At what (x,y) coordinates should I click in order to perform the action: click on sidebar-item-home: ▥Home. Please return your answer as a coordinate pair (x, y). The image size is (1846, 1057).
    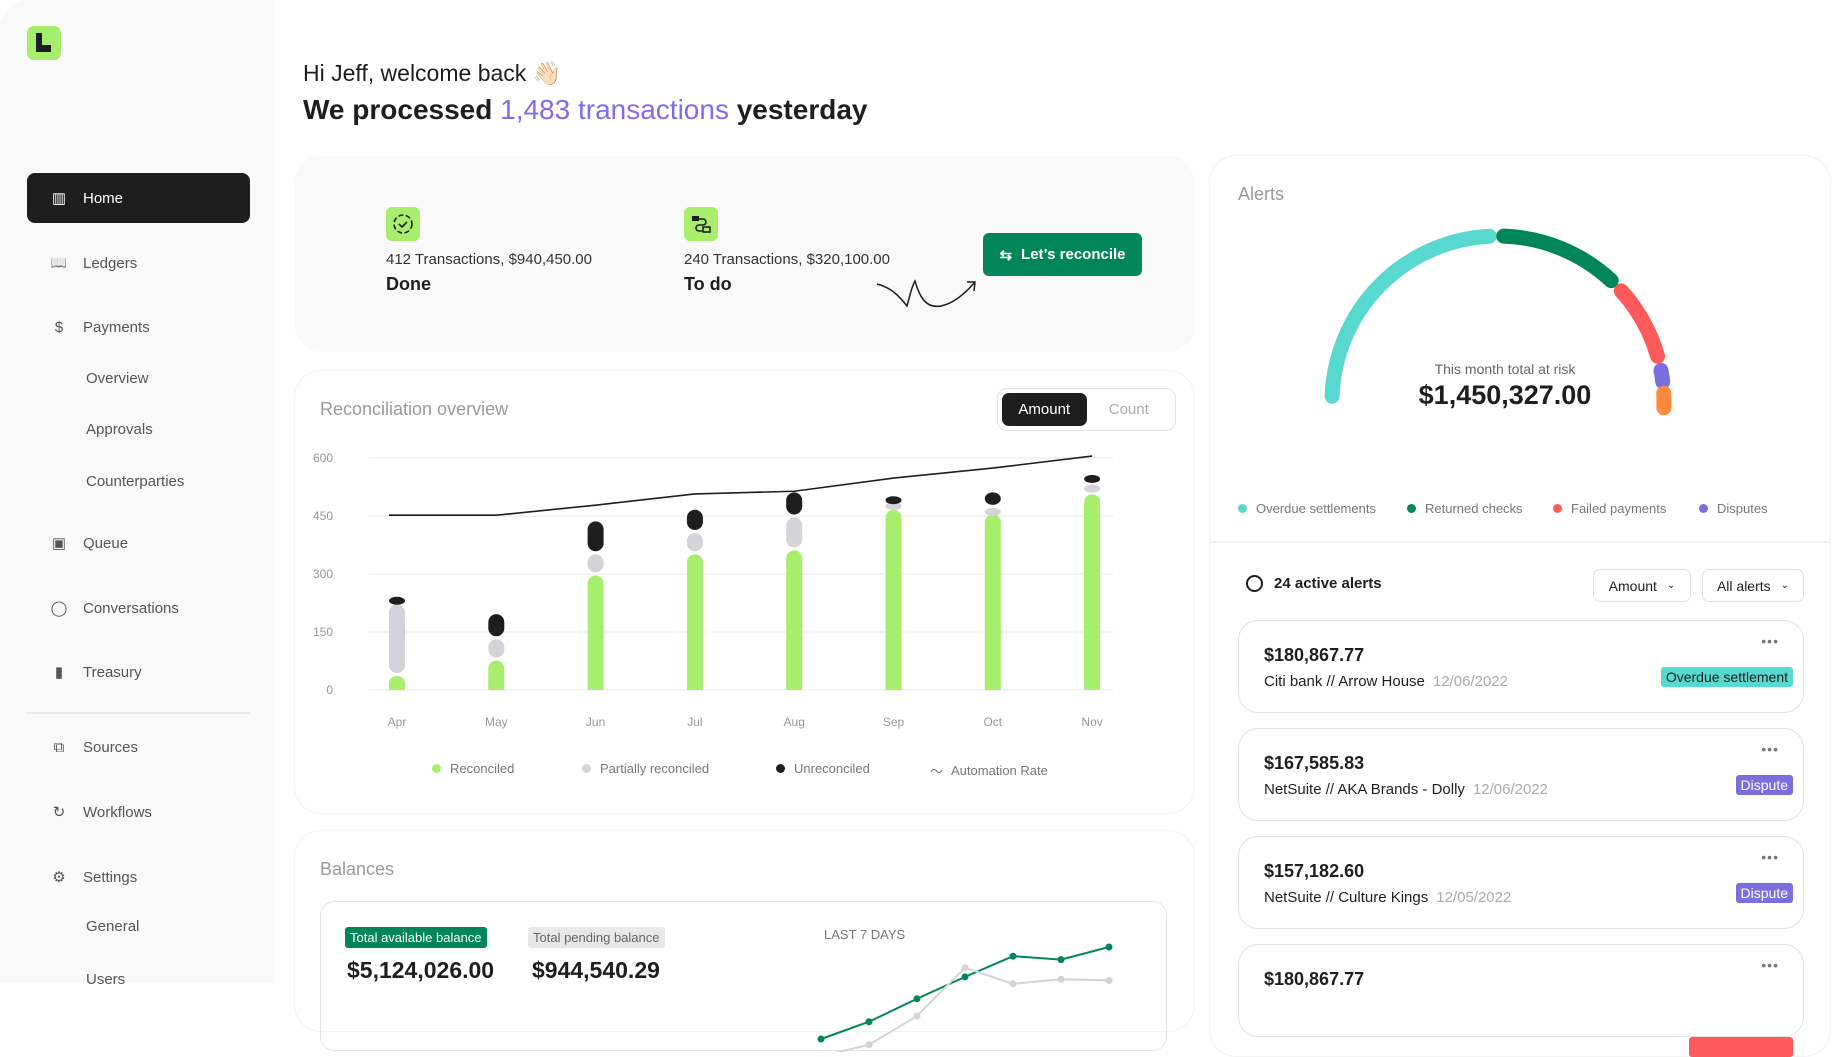
    Looking at the image, I should click on (138, 198).